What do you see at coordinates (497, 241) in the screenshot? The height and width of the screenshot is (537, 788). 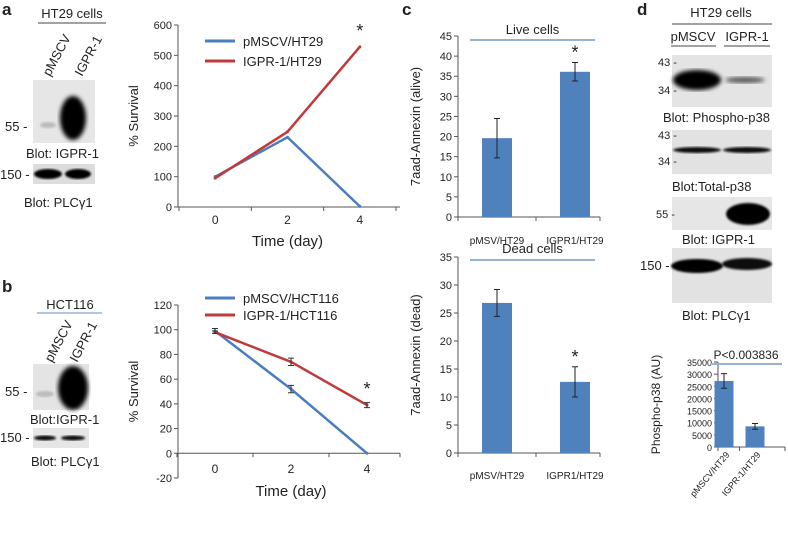 I see `category-label: pMSV/HT29` at bounding box center [497, 241].